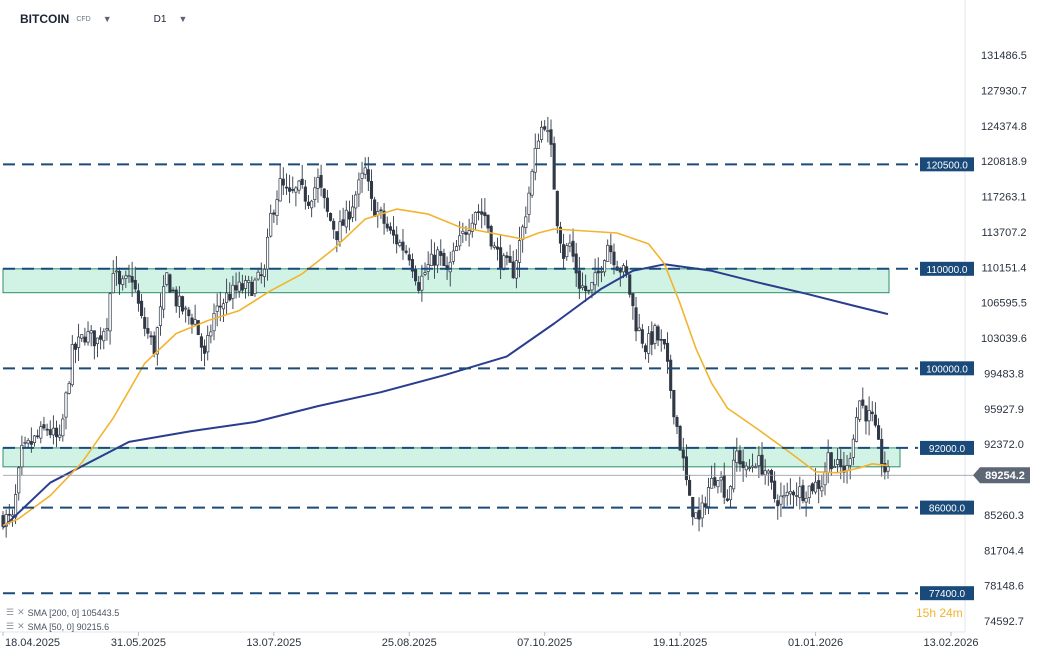 This screenshot has width=1042, height=659. I want to click on indicator-legend-sma50: ☰ ✕ SMA [50, 0] 90215.6, so click(57, 626).